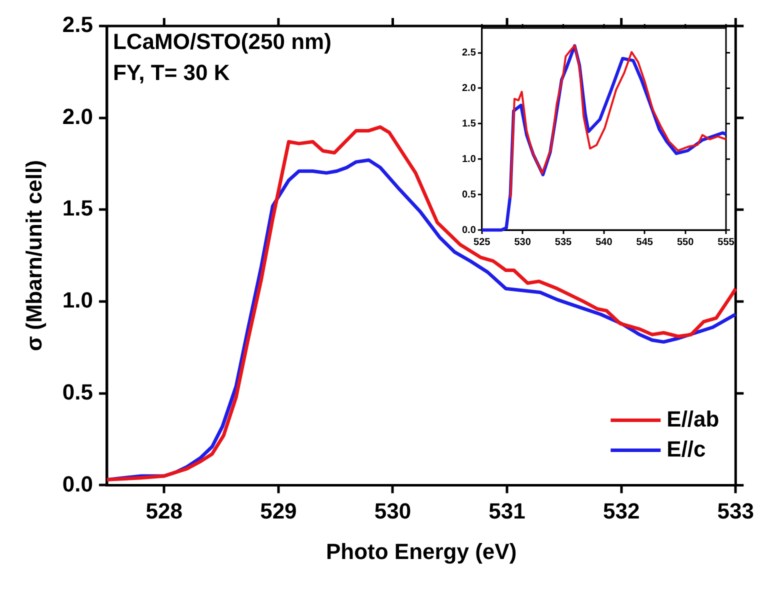 The height and width of the screenshot is (592, 760). What do you see at coordinates (726, 242) in the screenshot?
I see `x-tick-label: 555` at bounding box center [726, 242].